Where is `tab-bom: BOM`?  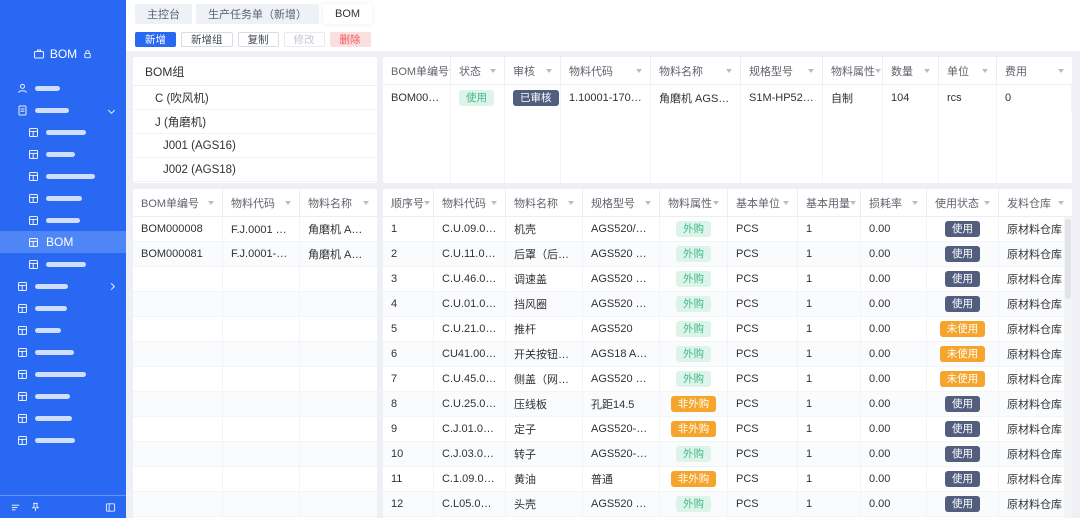 tab-bom: BOM is located at coordinates (348, 14).